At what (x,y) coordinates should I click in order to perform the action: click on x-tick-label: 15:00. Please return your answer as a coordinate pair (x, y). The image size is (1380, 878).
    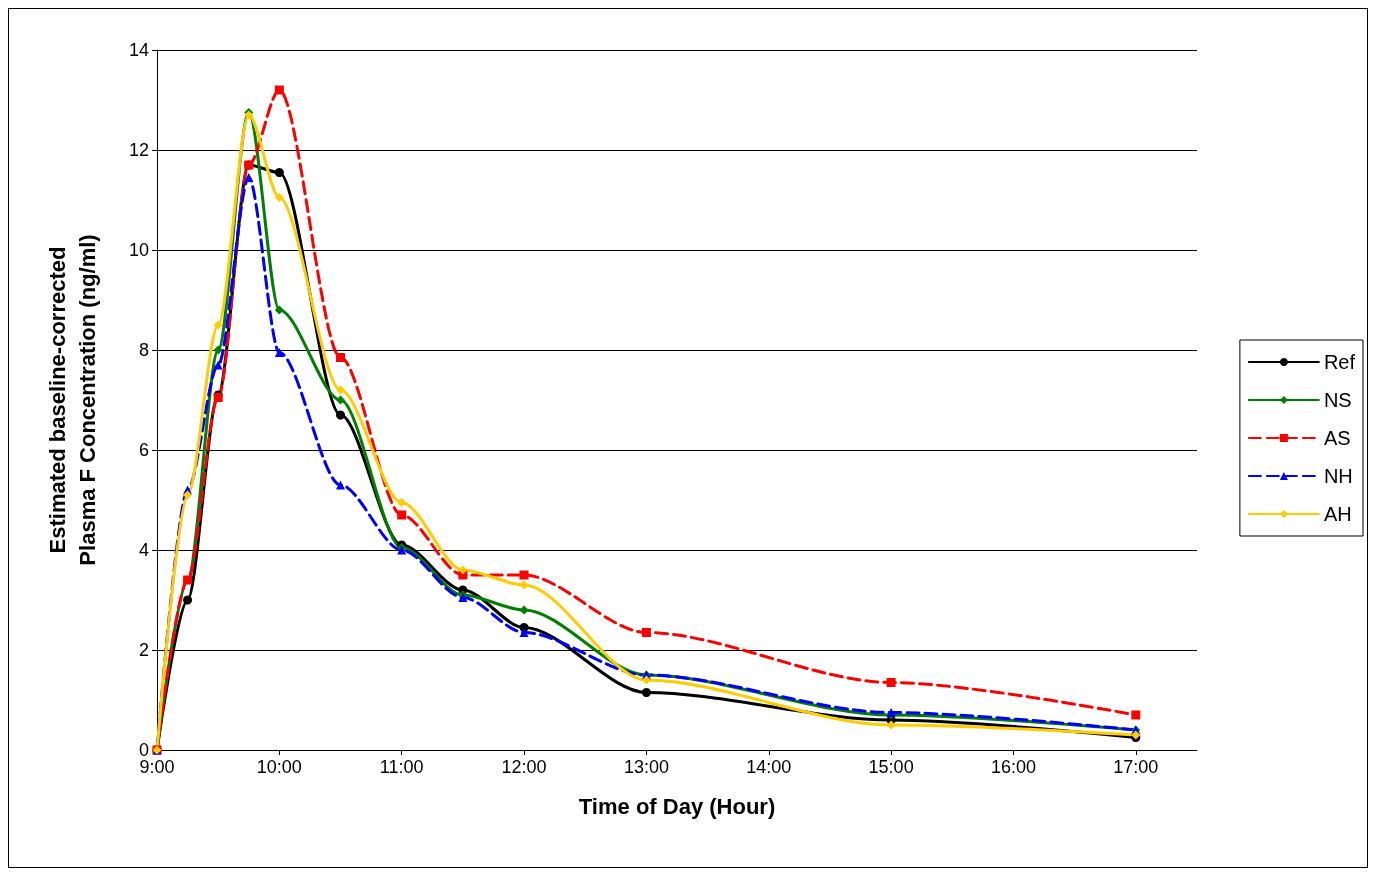
    Looking at the image, I should click on (891, 767).